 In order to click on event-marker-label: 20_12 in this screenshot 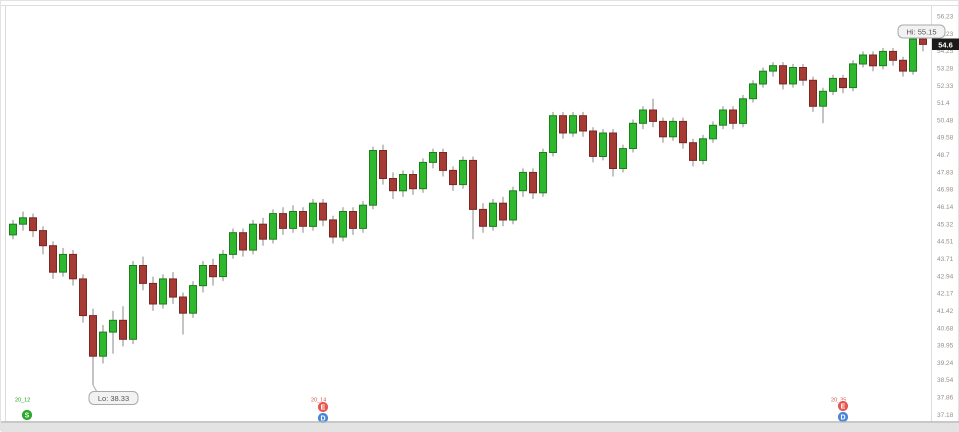, I will do `click(22, 401)`.